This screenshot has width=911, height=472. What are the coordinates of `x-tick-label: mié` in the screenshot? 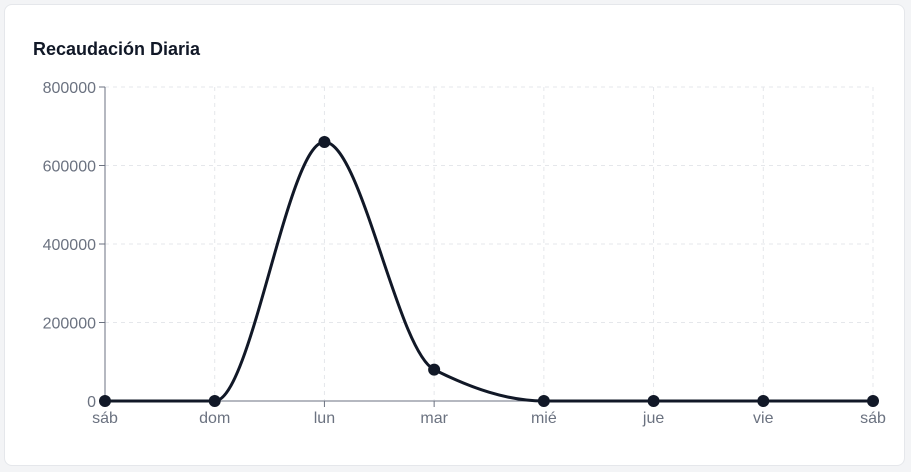 It's located at (544, 418).